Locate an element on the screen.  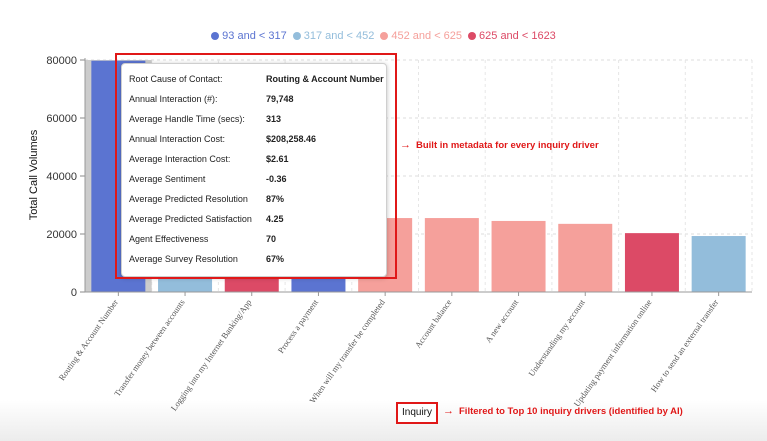
tooltip-value: 87% is located at coordinates (275, 199).